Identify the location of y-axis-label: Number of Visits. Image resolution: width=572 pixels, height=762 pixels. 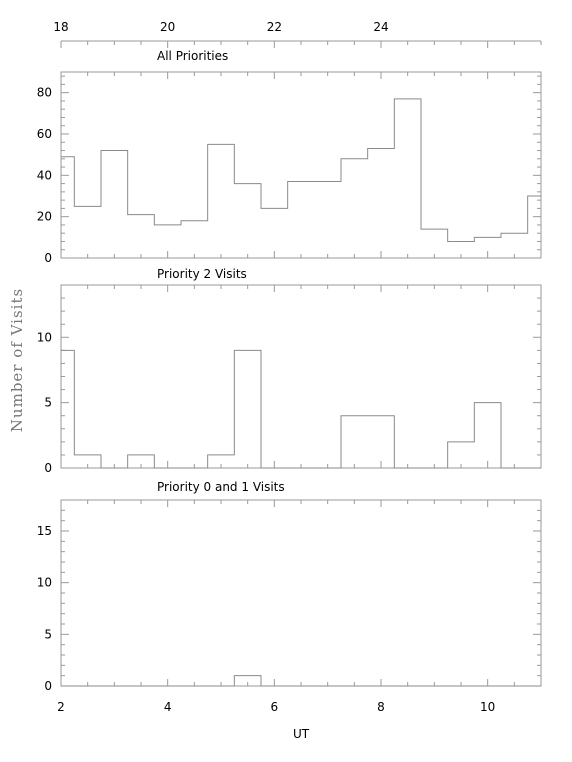
(17, 360).